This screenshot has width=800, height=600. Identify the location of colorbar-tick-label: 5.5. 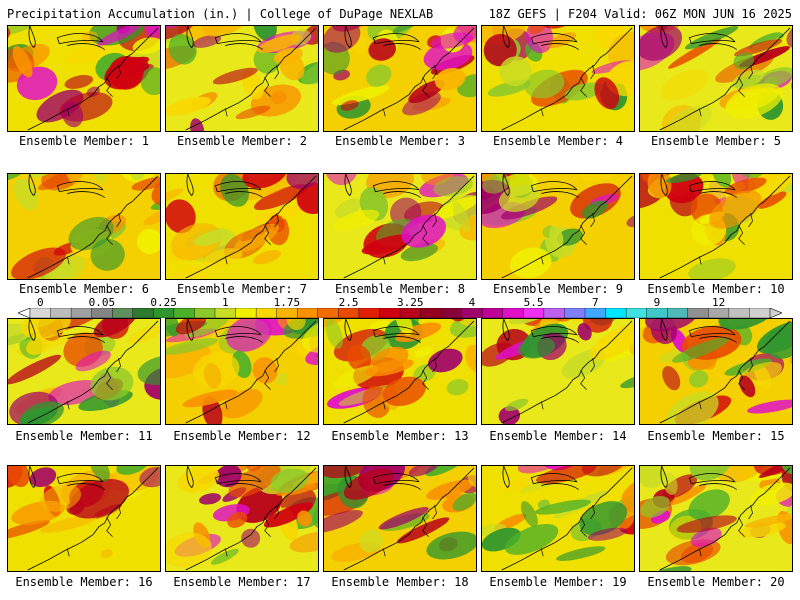
(533, 302).